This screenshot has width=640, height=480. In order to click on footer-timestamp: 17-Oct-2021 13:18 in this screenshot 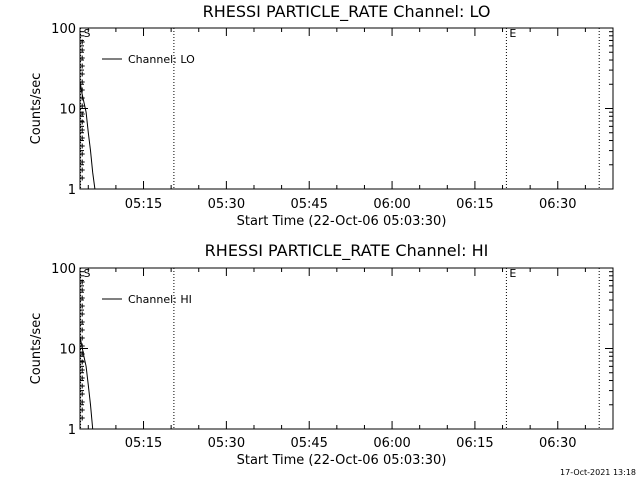, I will do `click(598, 472)`.